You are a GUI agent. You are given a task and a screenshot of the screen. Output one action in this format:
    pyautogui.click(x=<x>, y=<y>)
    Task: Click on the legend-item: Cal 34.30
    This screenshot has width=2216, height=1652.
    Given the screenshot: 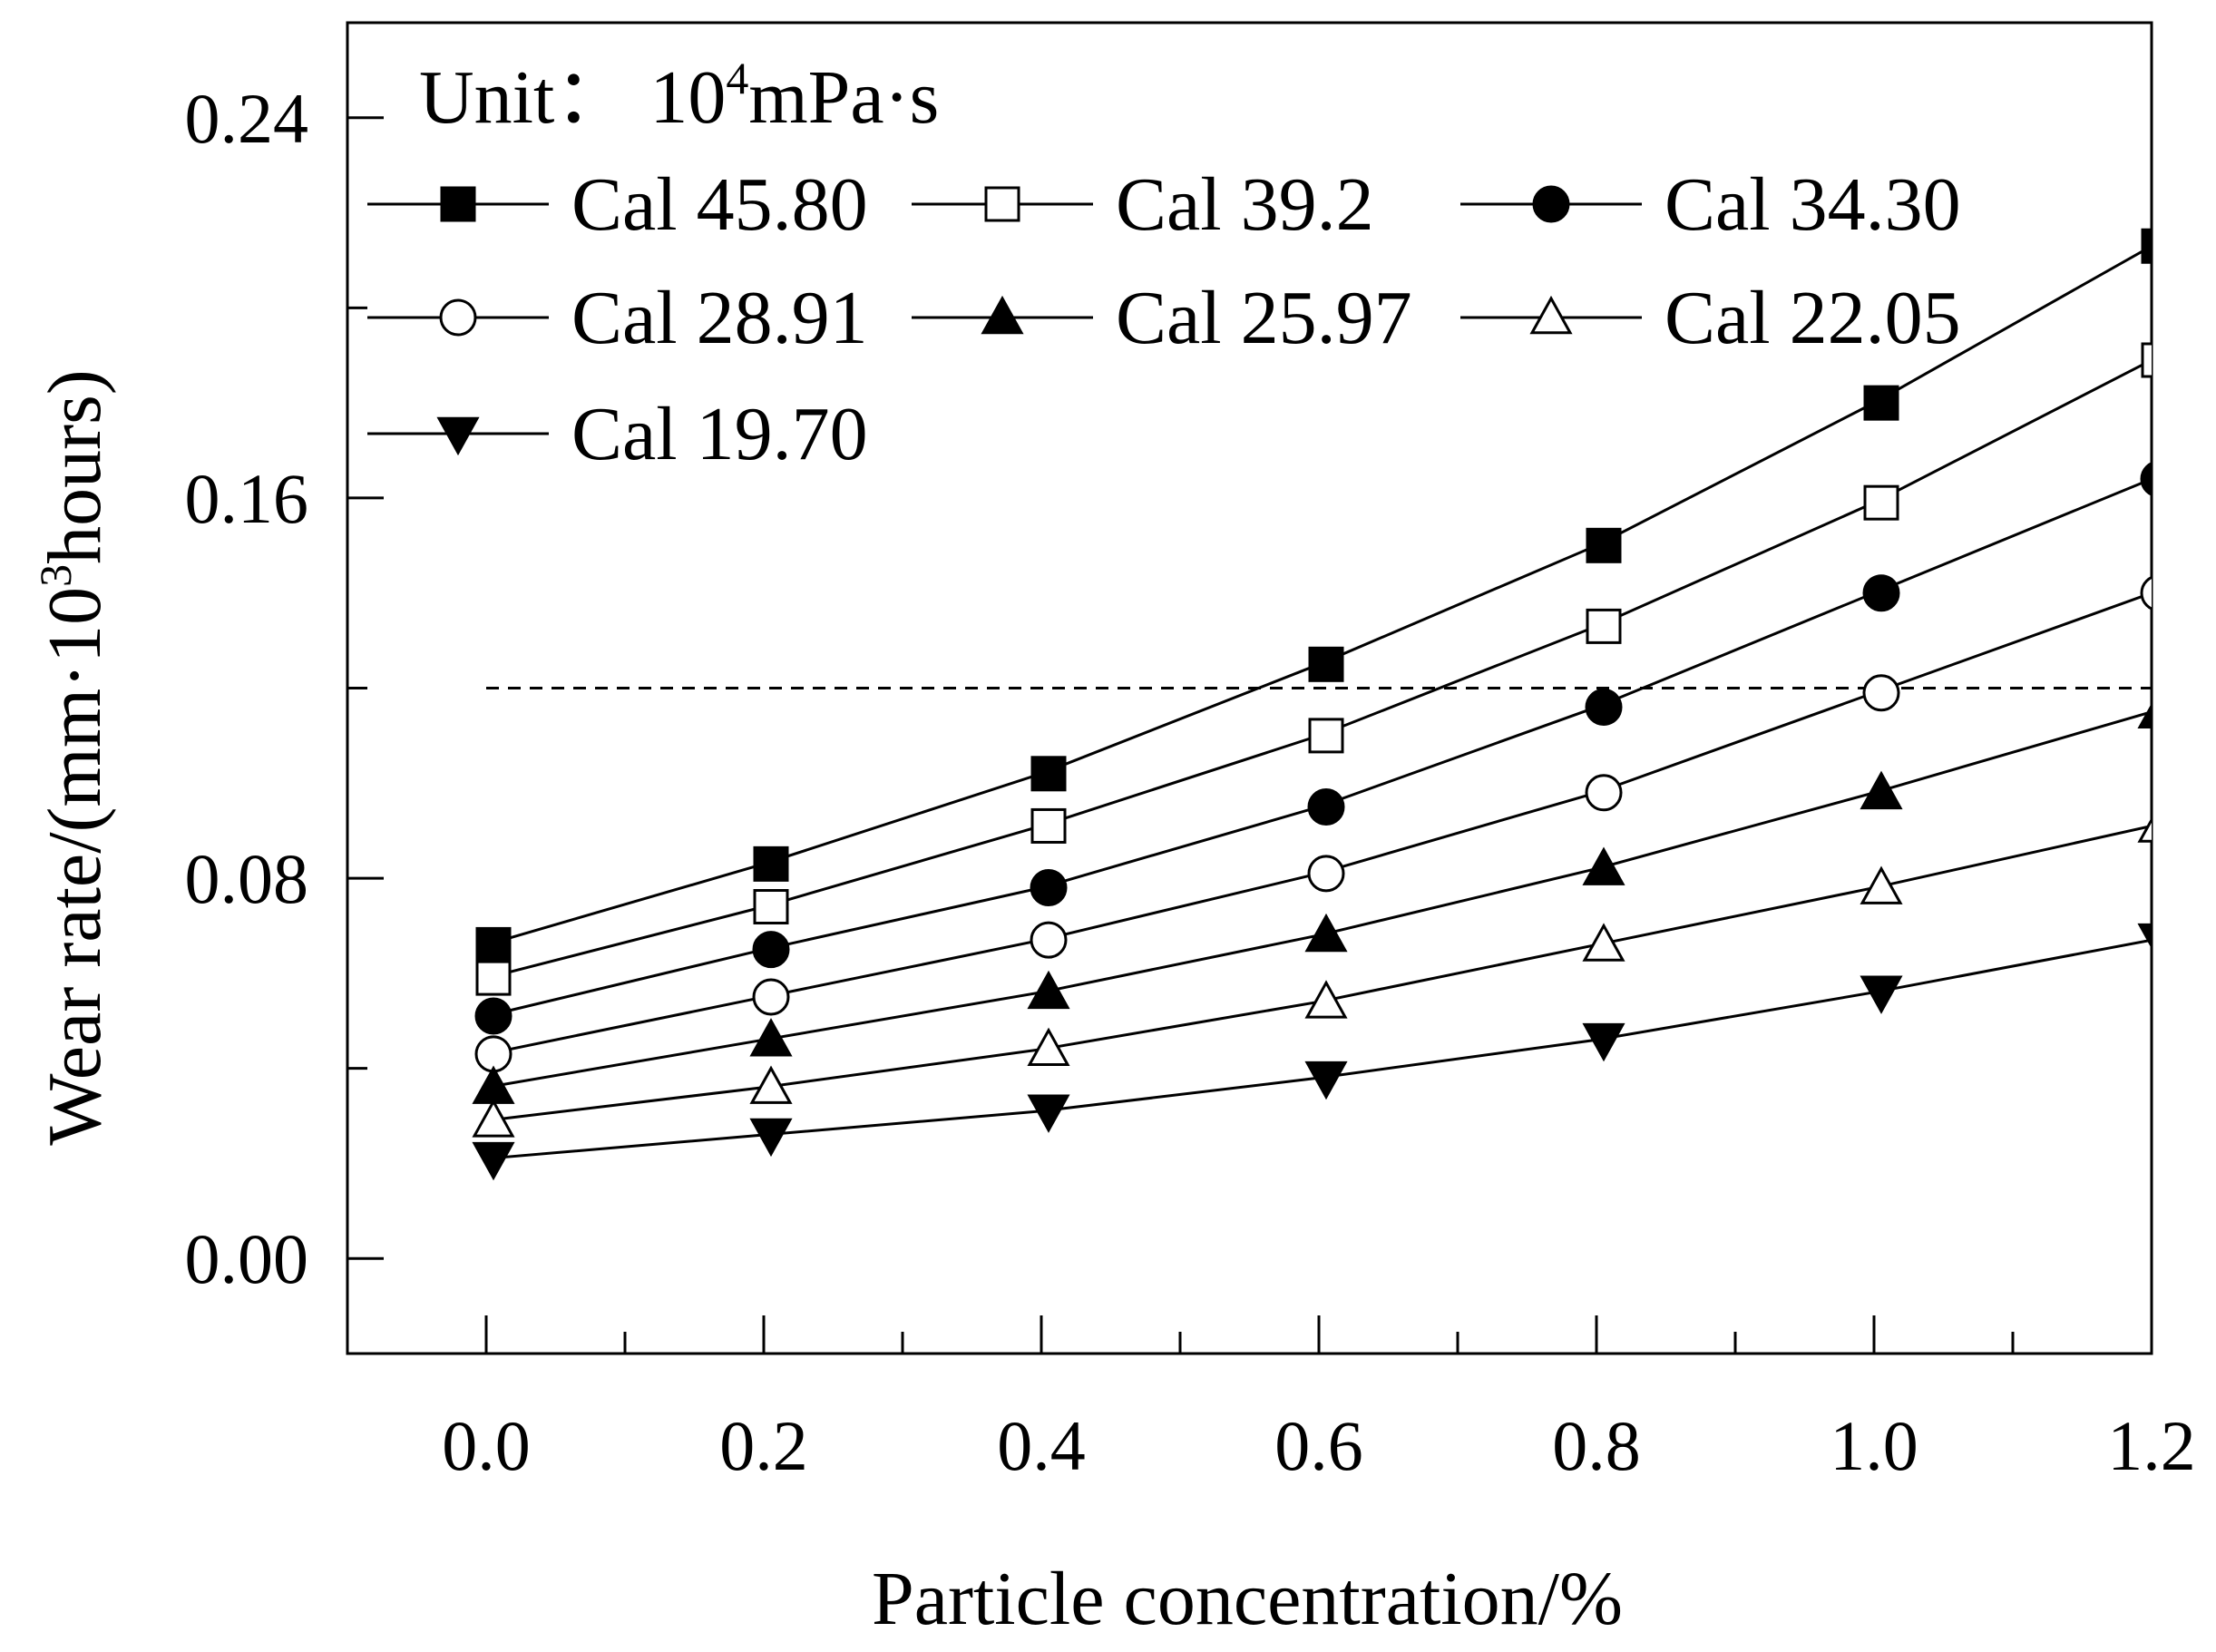 What is the action you would take?
    pyautogui.click(x=1710, y=204)
    